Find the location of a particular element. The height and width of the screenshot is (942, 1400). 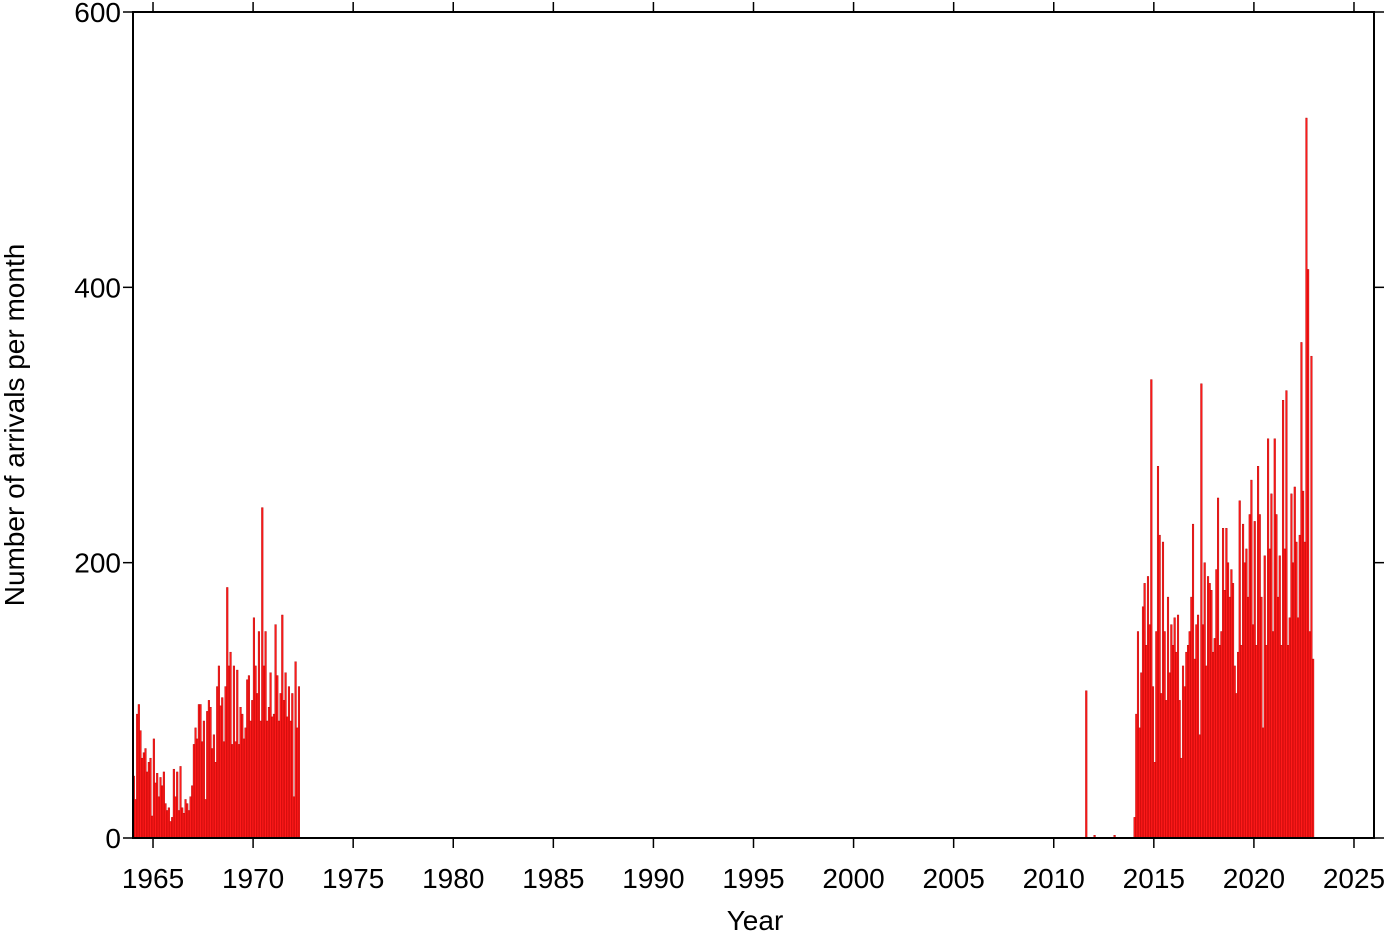

x-tick-label: 2005 is located at coordinates (954, 878).